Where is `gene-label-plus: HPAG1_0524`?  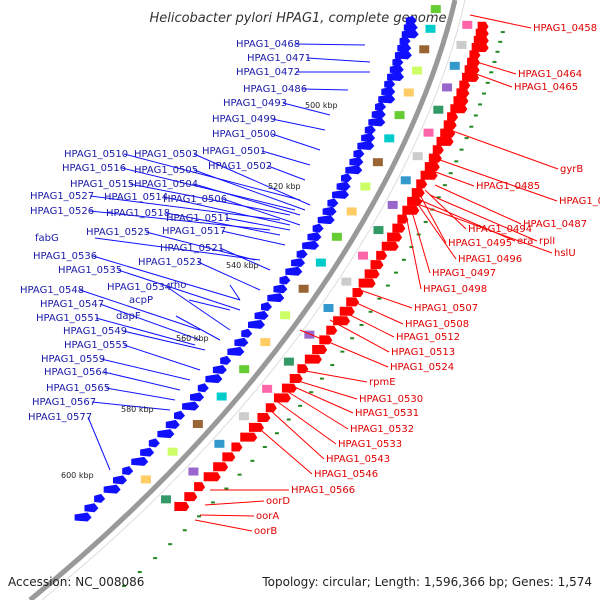 gene-label-plus: HPAG1_0524 is located at coordinates (422, 367).